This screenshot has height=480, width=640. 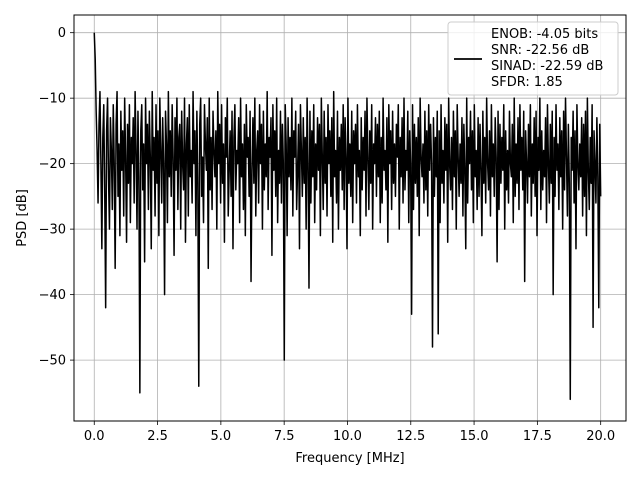 What do you see at coordinates (221, 436) in the screenshot?
I see `x-tick-label: 5.0` at bounding box center [221, 436].